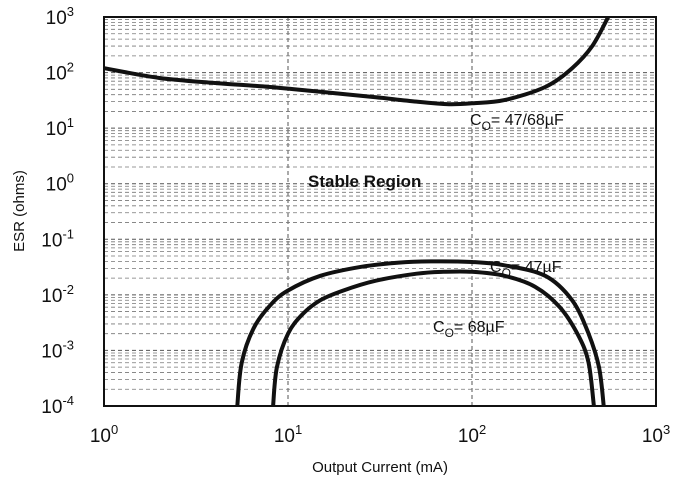 This screenshot has width=681, height=480. Describe the element at coordinates (68, 344) in the screenshot. I see `tick-exponent: -3` at that location.